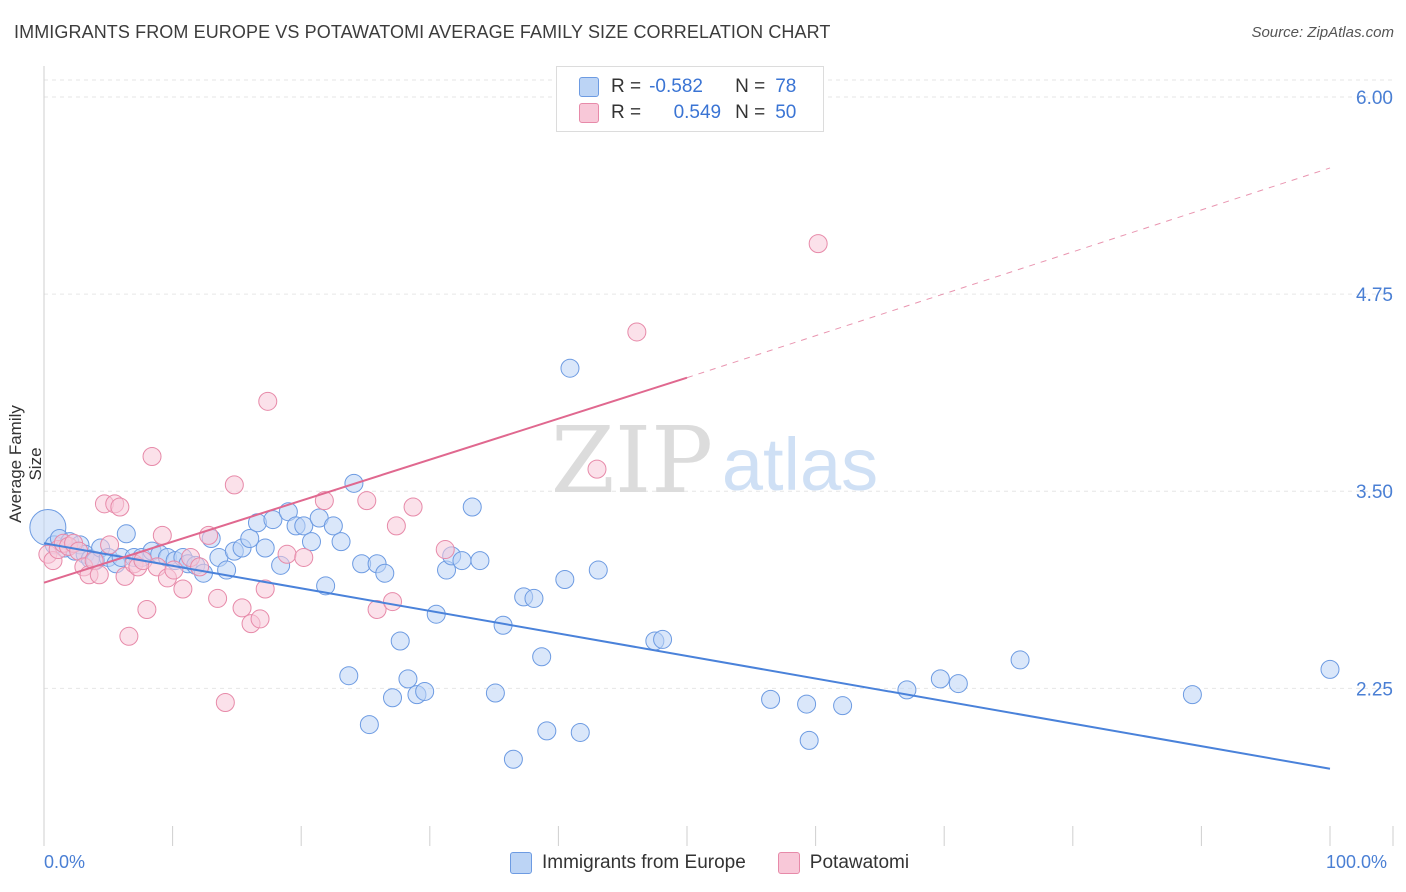 Image resolution: width=1406 pixels, height=892 pixels. I want to click on y-tick-label: 4.75, so click(1374, 295).